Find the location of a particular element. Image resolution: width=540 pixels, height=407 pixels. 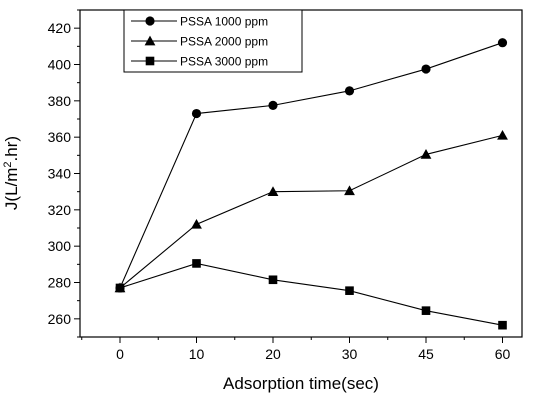

y-axis-label-main: J(L/m is located at coordinates (11, 189).